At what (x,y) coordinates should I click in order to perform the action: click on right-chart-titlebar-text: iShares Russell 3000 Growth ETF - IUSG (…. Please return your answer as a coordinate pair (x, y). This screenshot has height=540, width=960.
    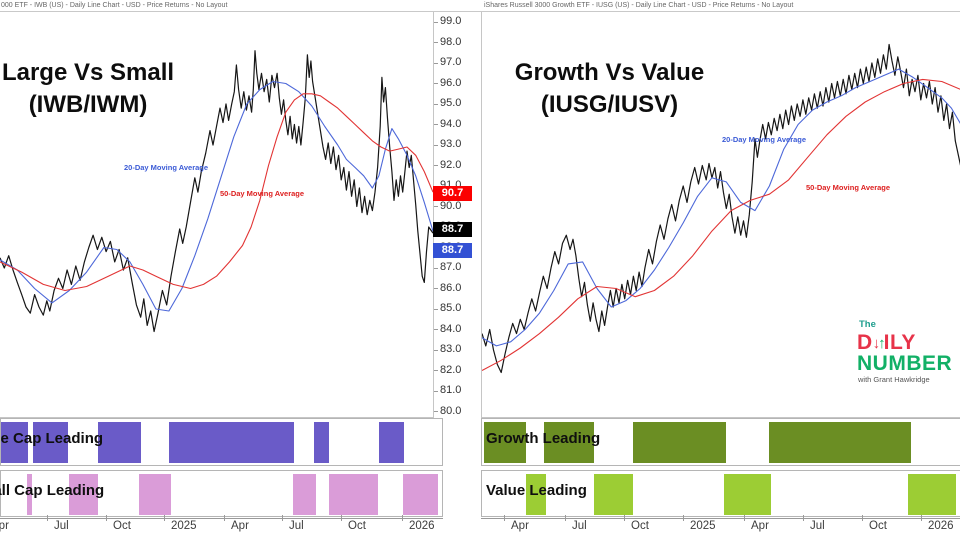
    Looking at the image, I should click on (639, 5).